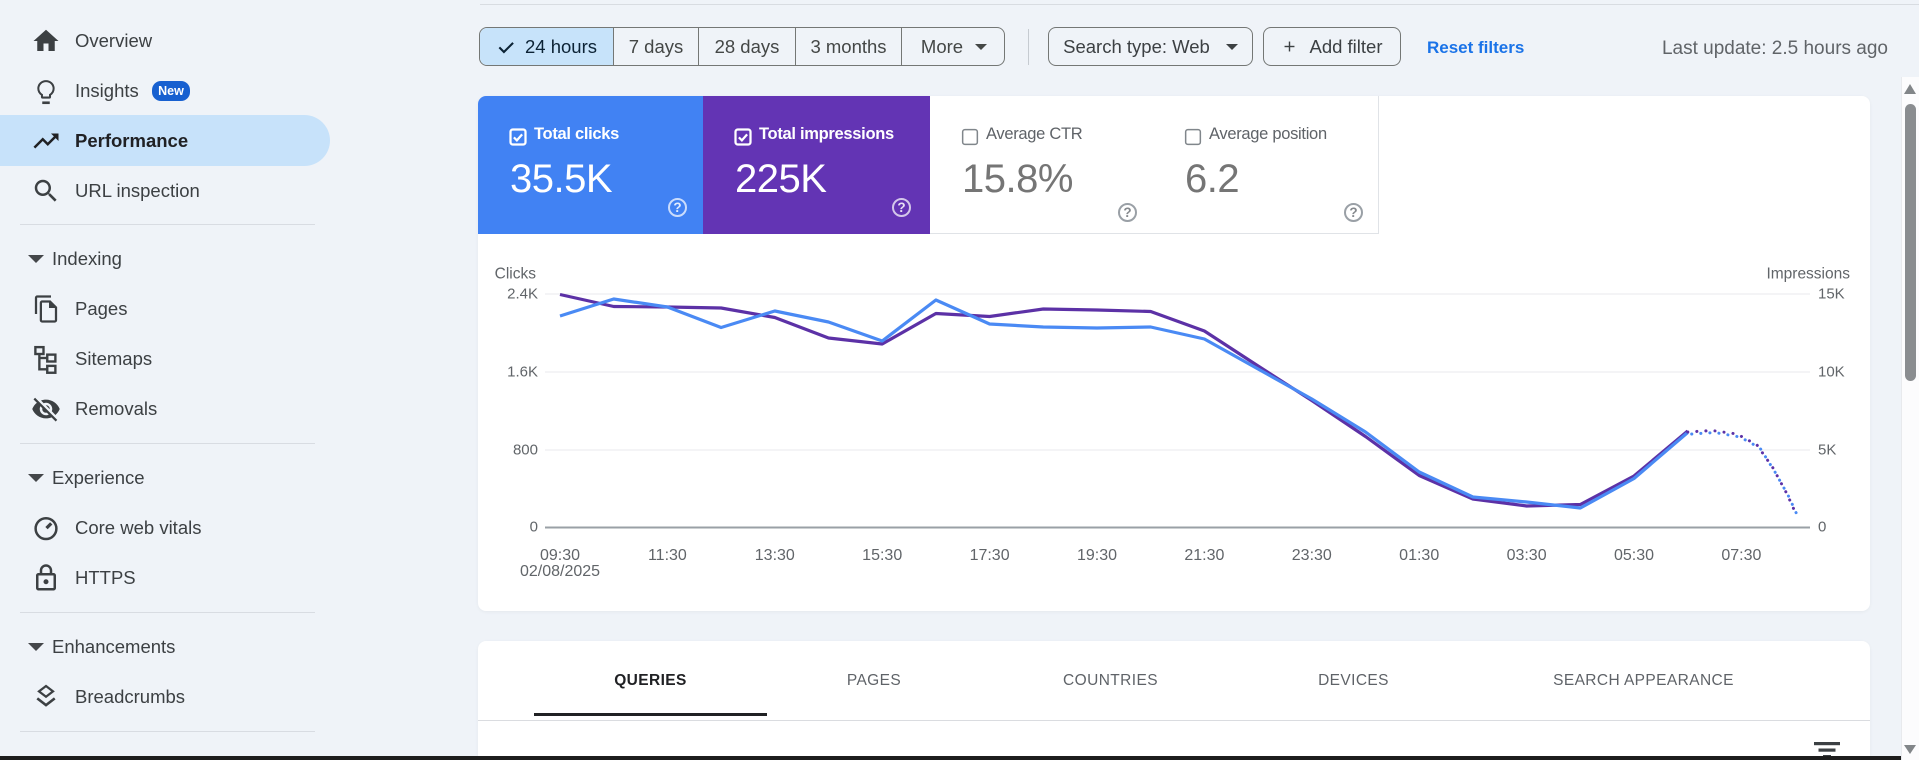  Describe the element at coordinates (522, 372) in the screenshot. I see `svg-text: 1.6K` at that location.